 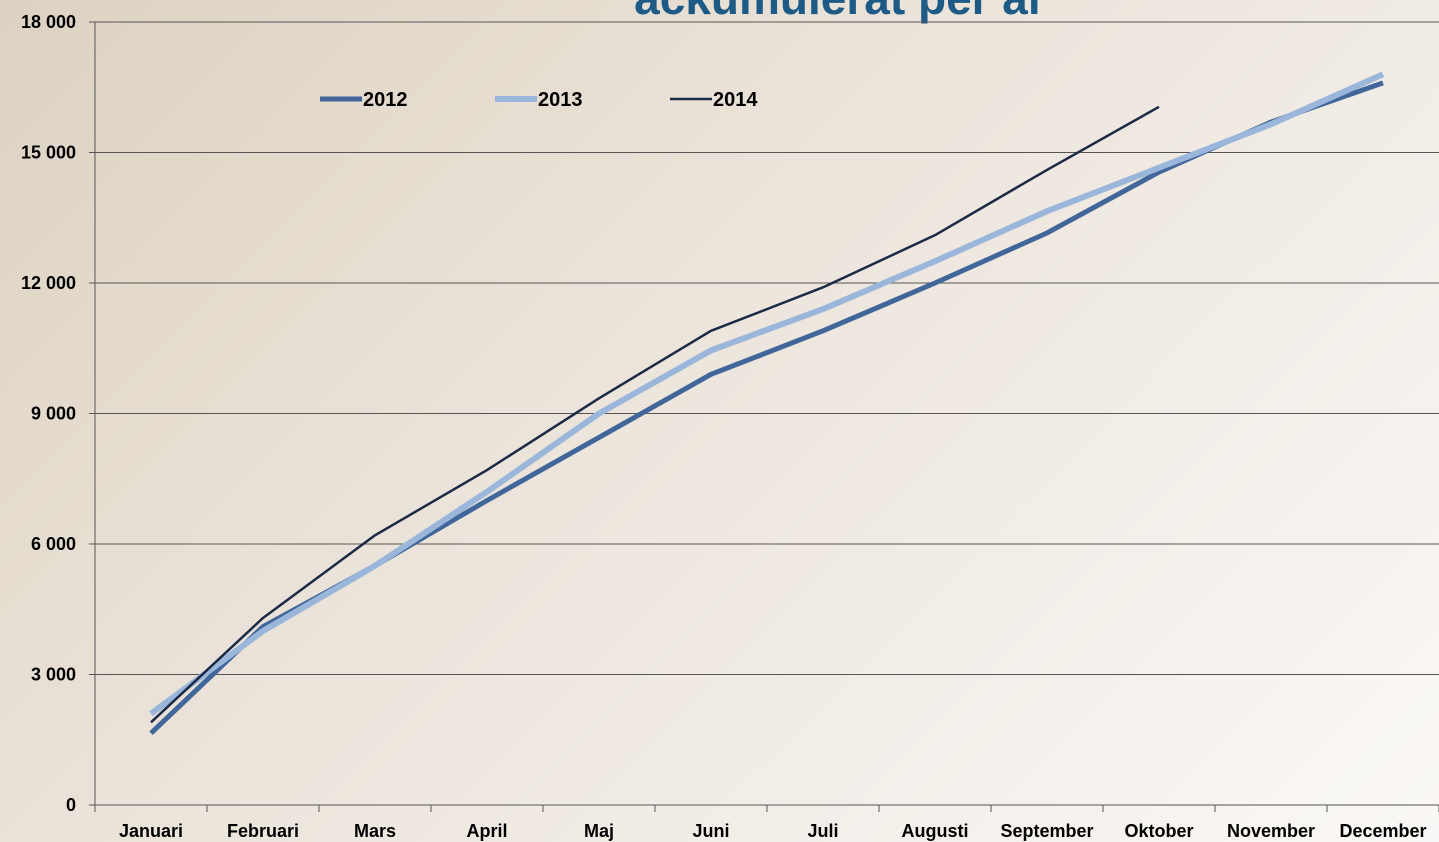 I want to click on x-tick-label: Maj, so click(x=599, y=831).